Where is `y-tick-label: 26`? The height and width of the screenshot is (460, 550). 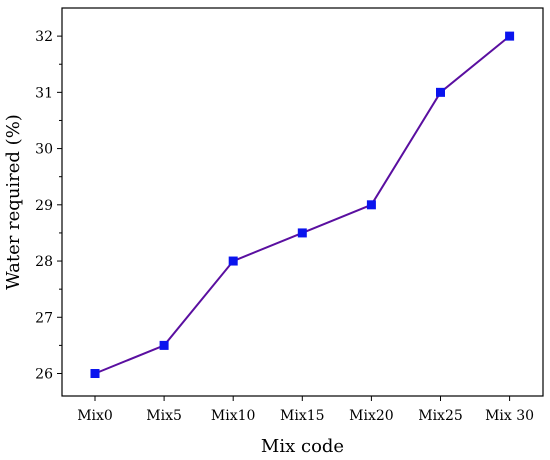 y-tick-label: 26 is located at coordinates (44, 375).